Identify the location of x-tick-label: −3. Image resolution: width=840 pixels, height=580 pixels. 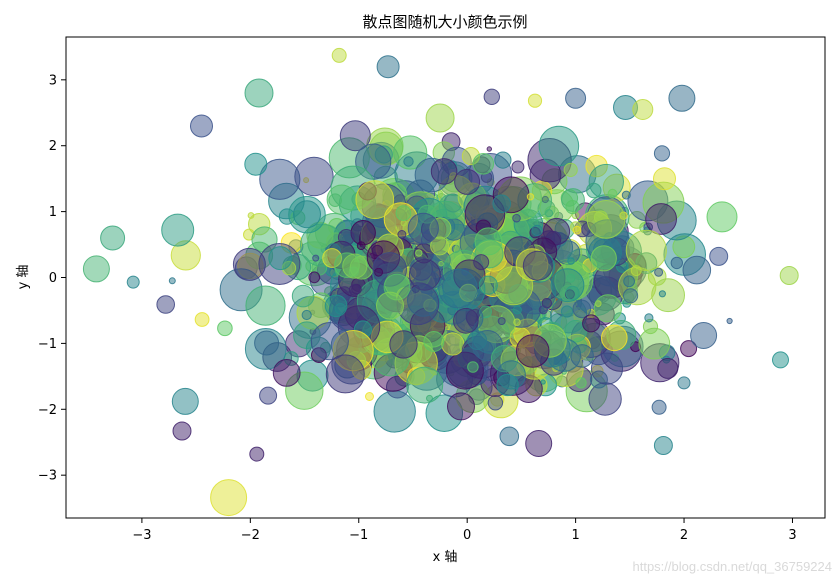
(141, 535).